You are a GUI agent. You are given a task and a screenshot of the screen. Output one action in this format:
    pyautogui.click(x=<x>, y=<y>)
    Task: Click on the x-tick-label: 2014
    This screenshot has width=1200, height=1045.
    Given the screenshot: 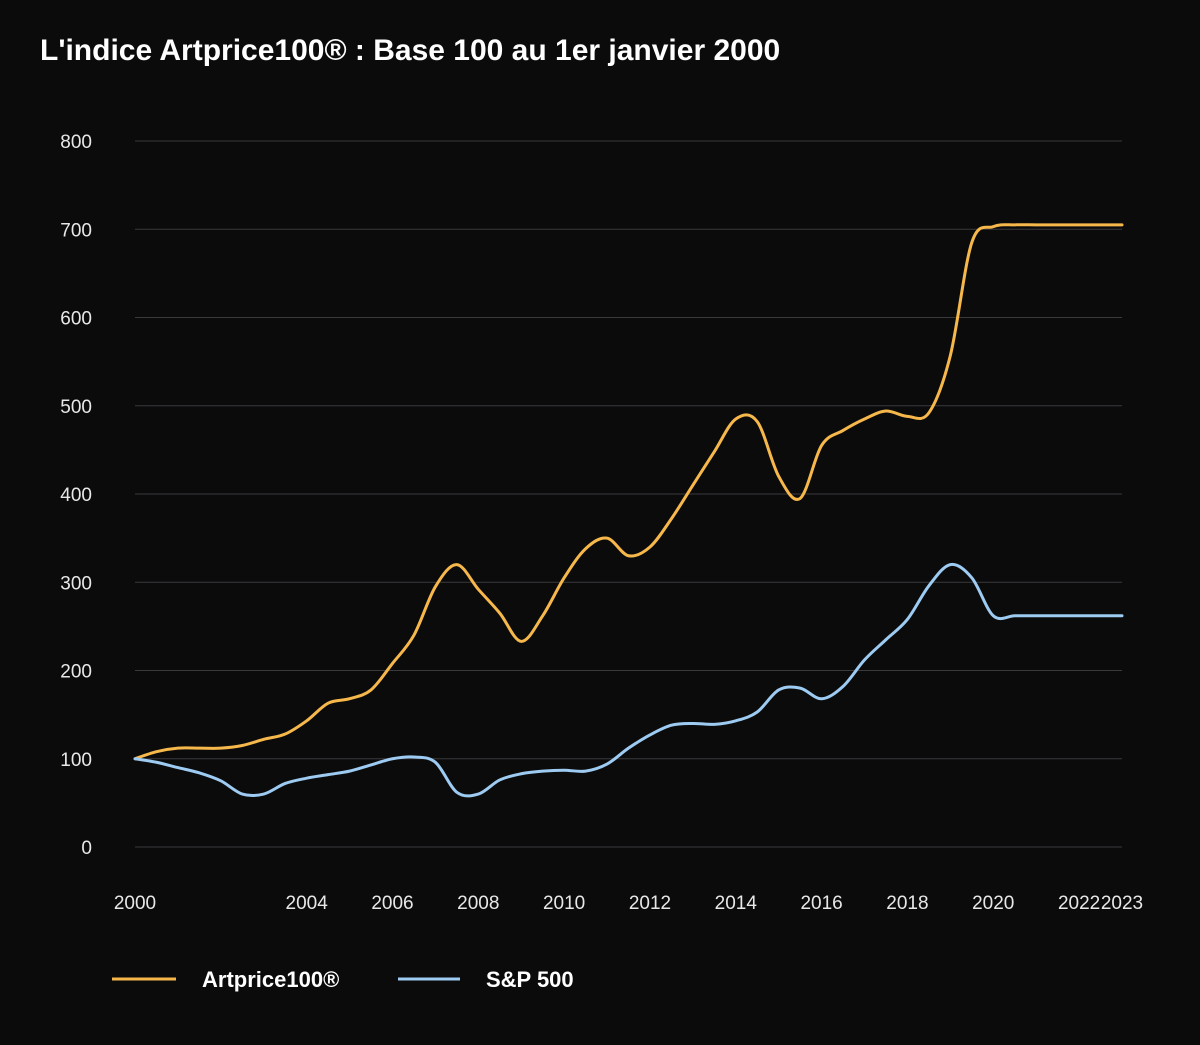 What is the action you would take?
    pyautogui.click(x=736, y=903)
    